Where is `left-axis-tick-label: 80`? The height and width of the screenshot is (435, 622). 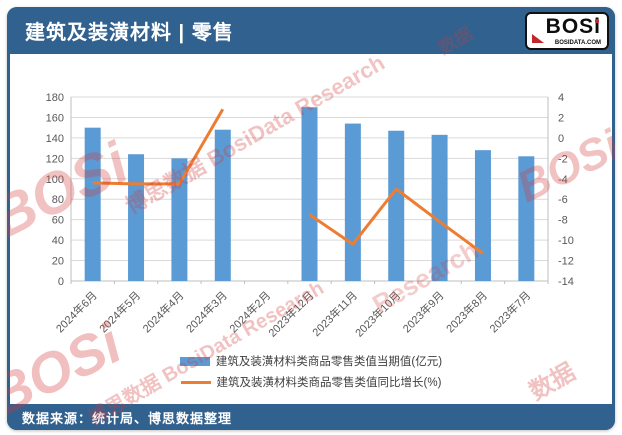 left-axis-tick-label: 80 is located at coordinates (58, 200).